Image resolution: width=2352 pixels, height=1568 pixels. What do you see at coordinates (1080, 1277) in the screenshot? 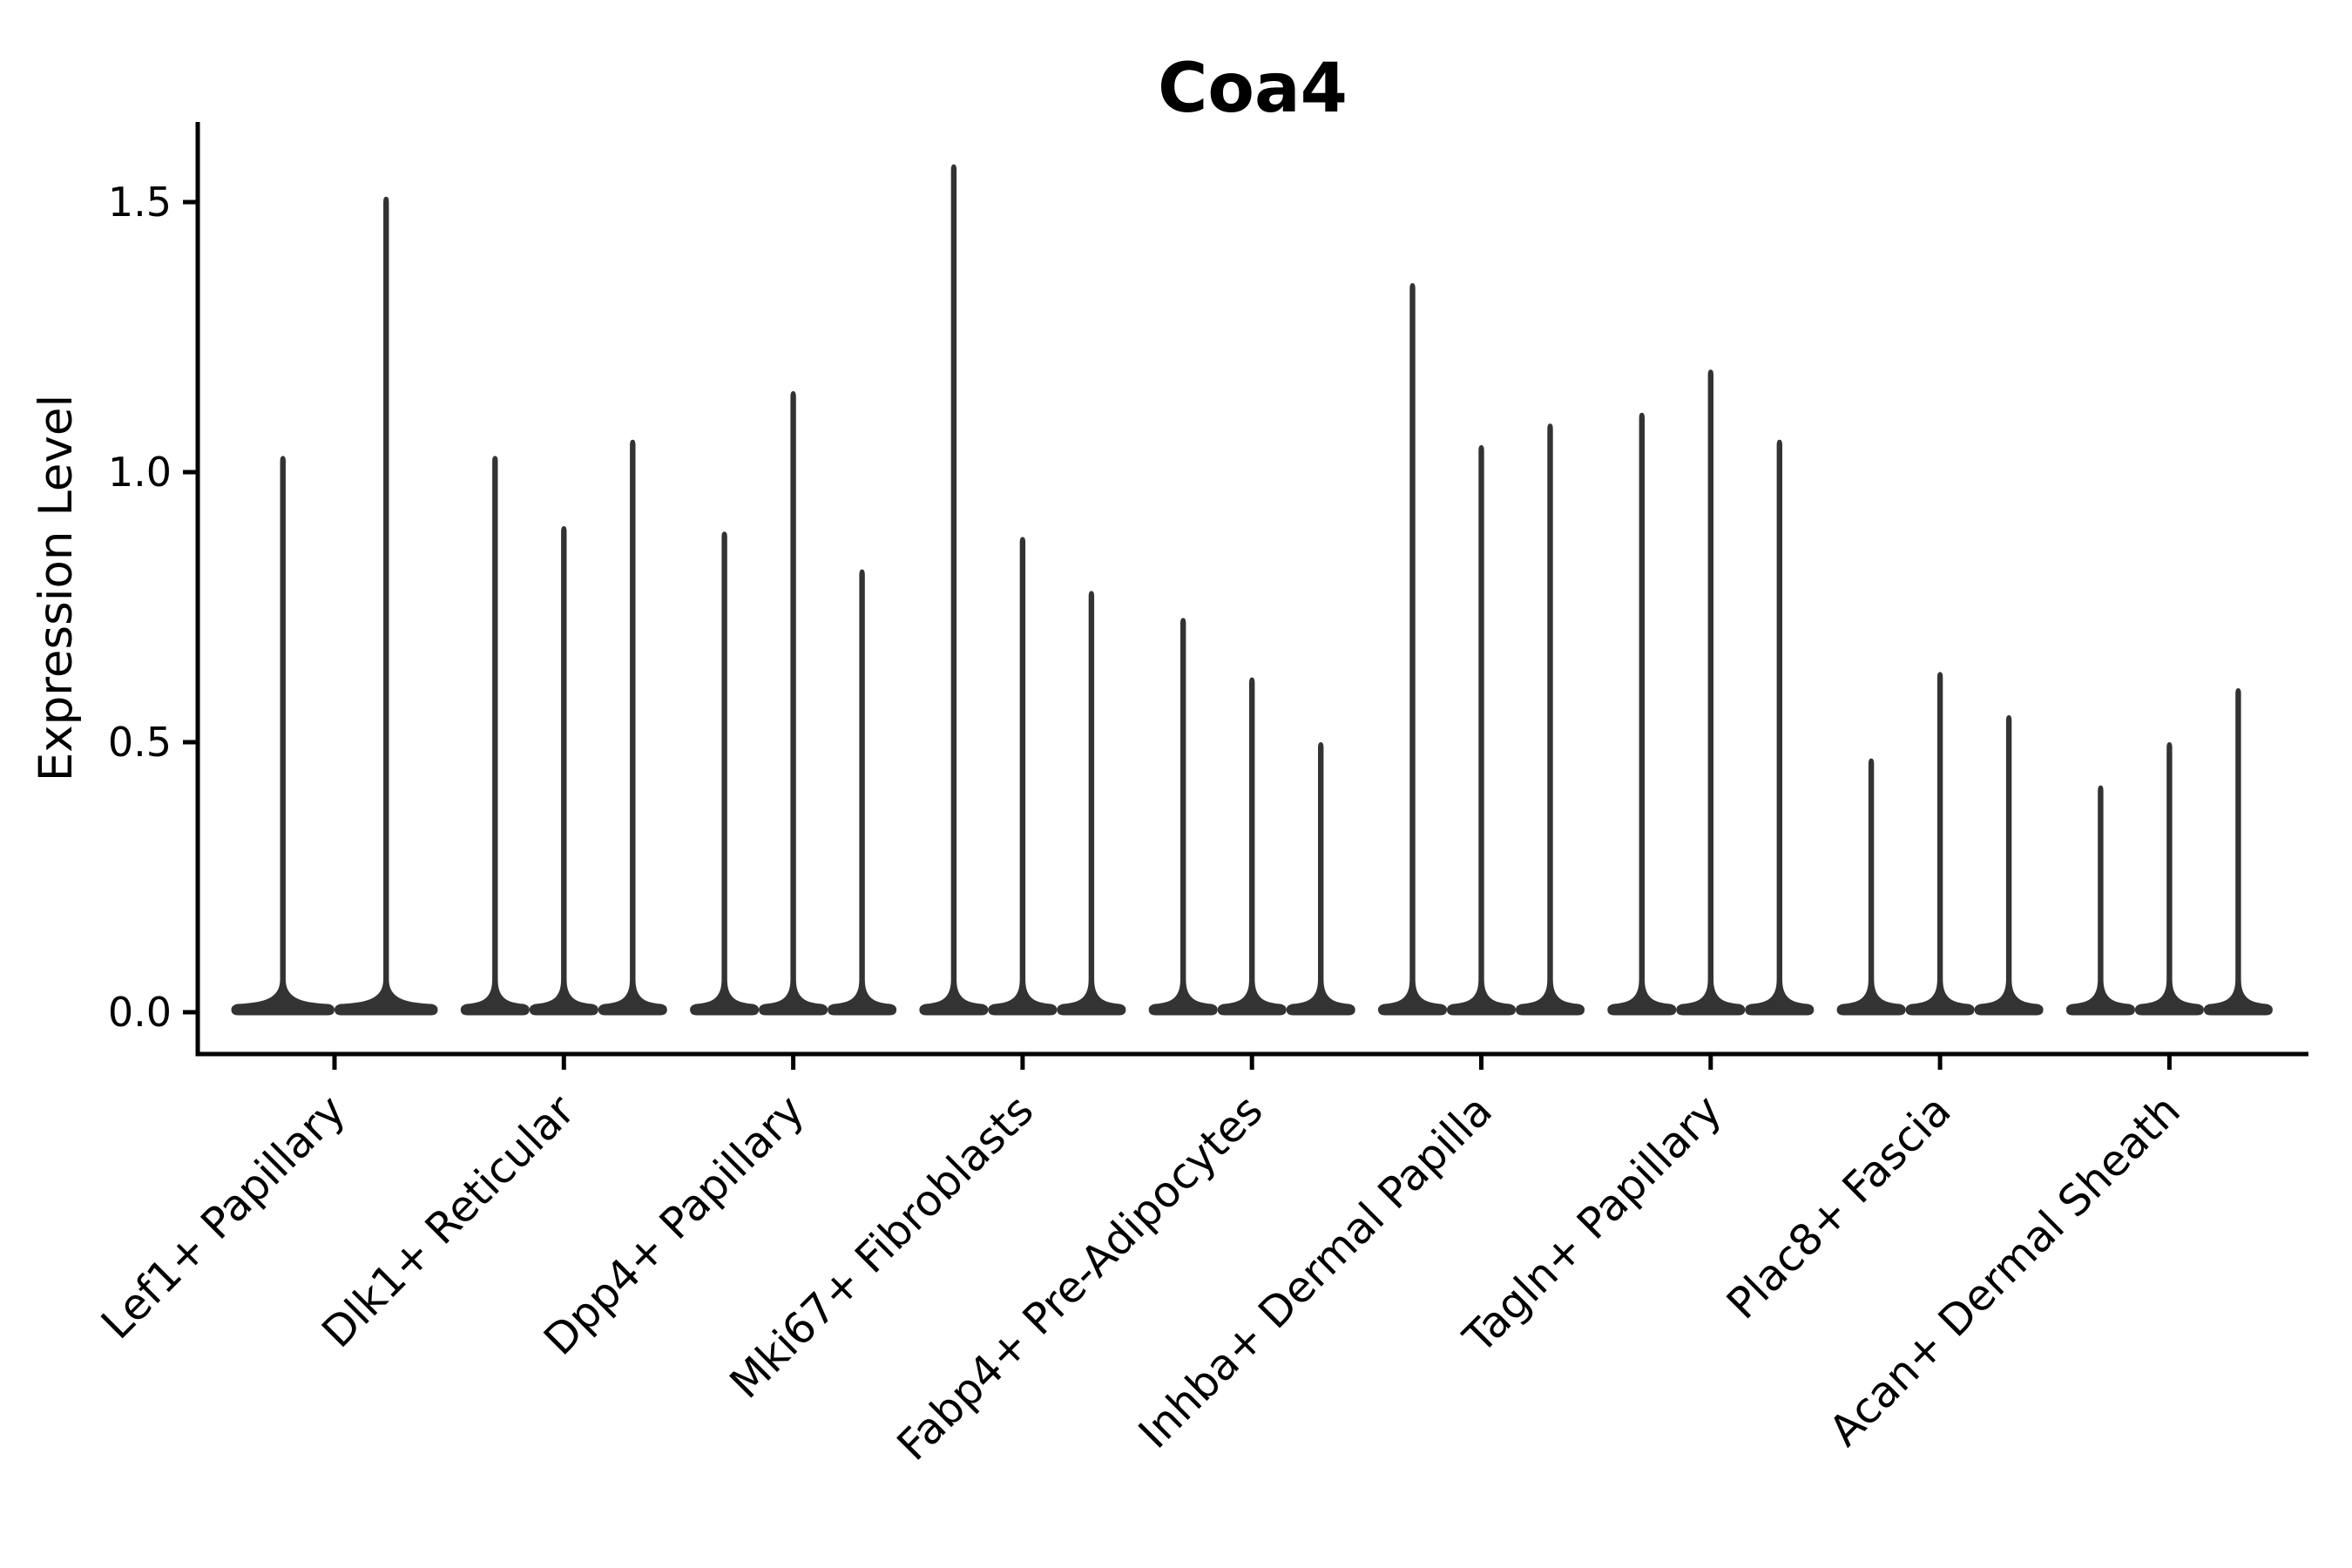
I see `x-tick-label-4: Fabp4+ Pre-Adipocytes` at bounding box center [1080, 1277].